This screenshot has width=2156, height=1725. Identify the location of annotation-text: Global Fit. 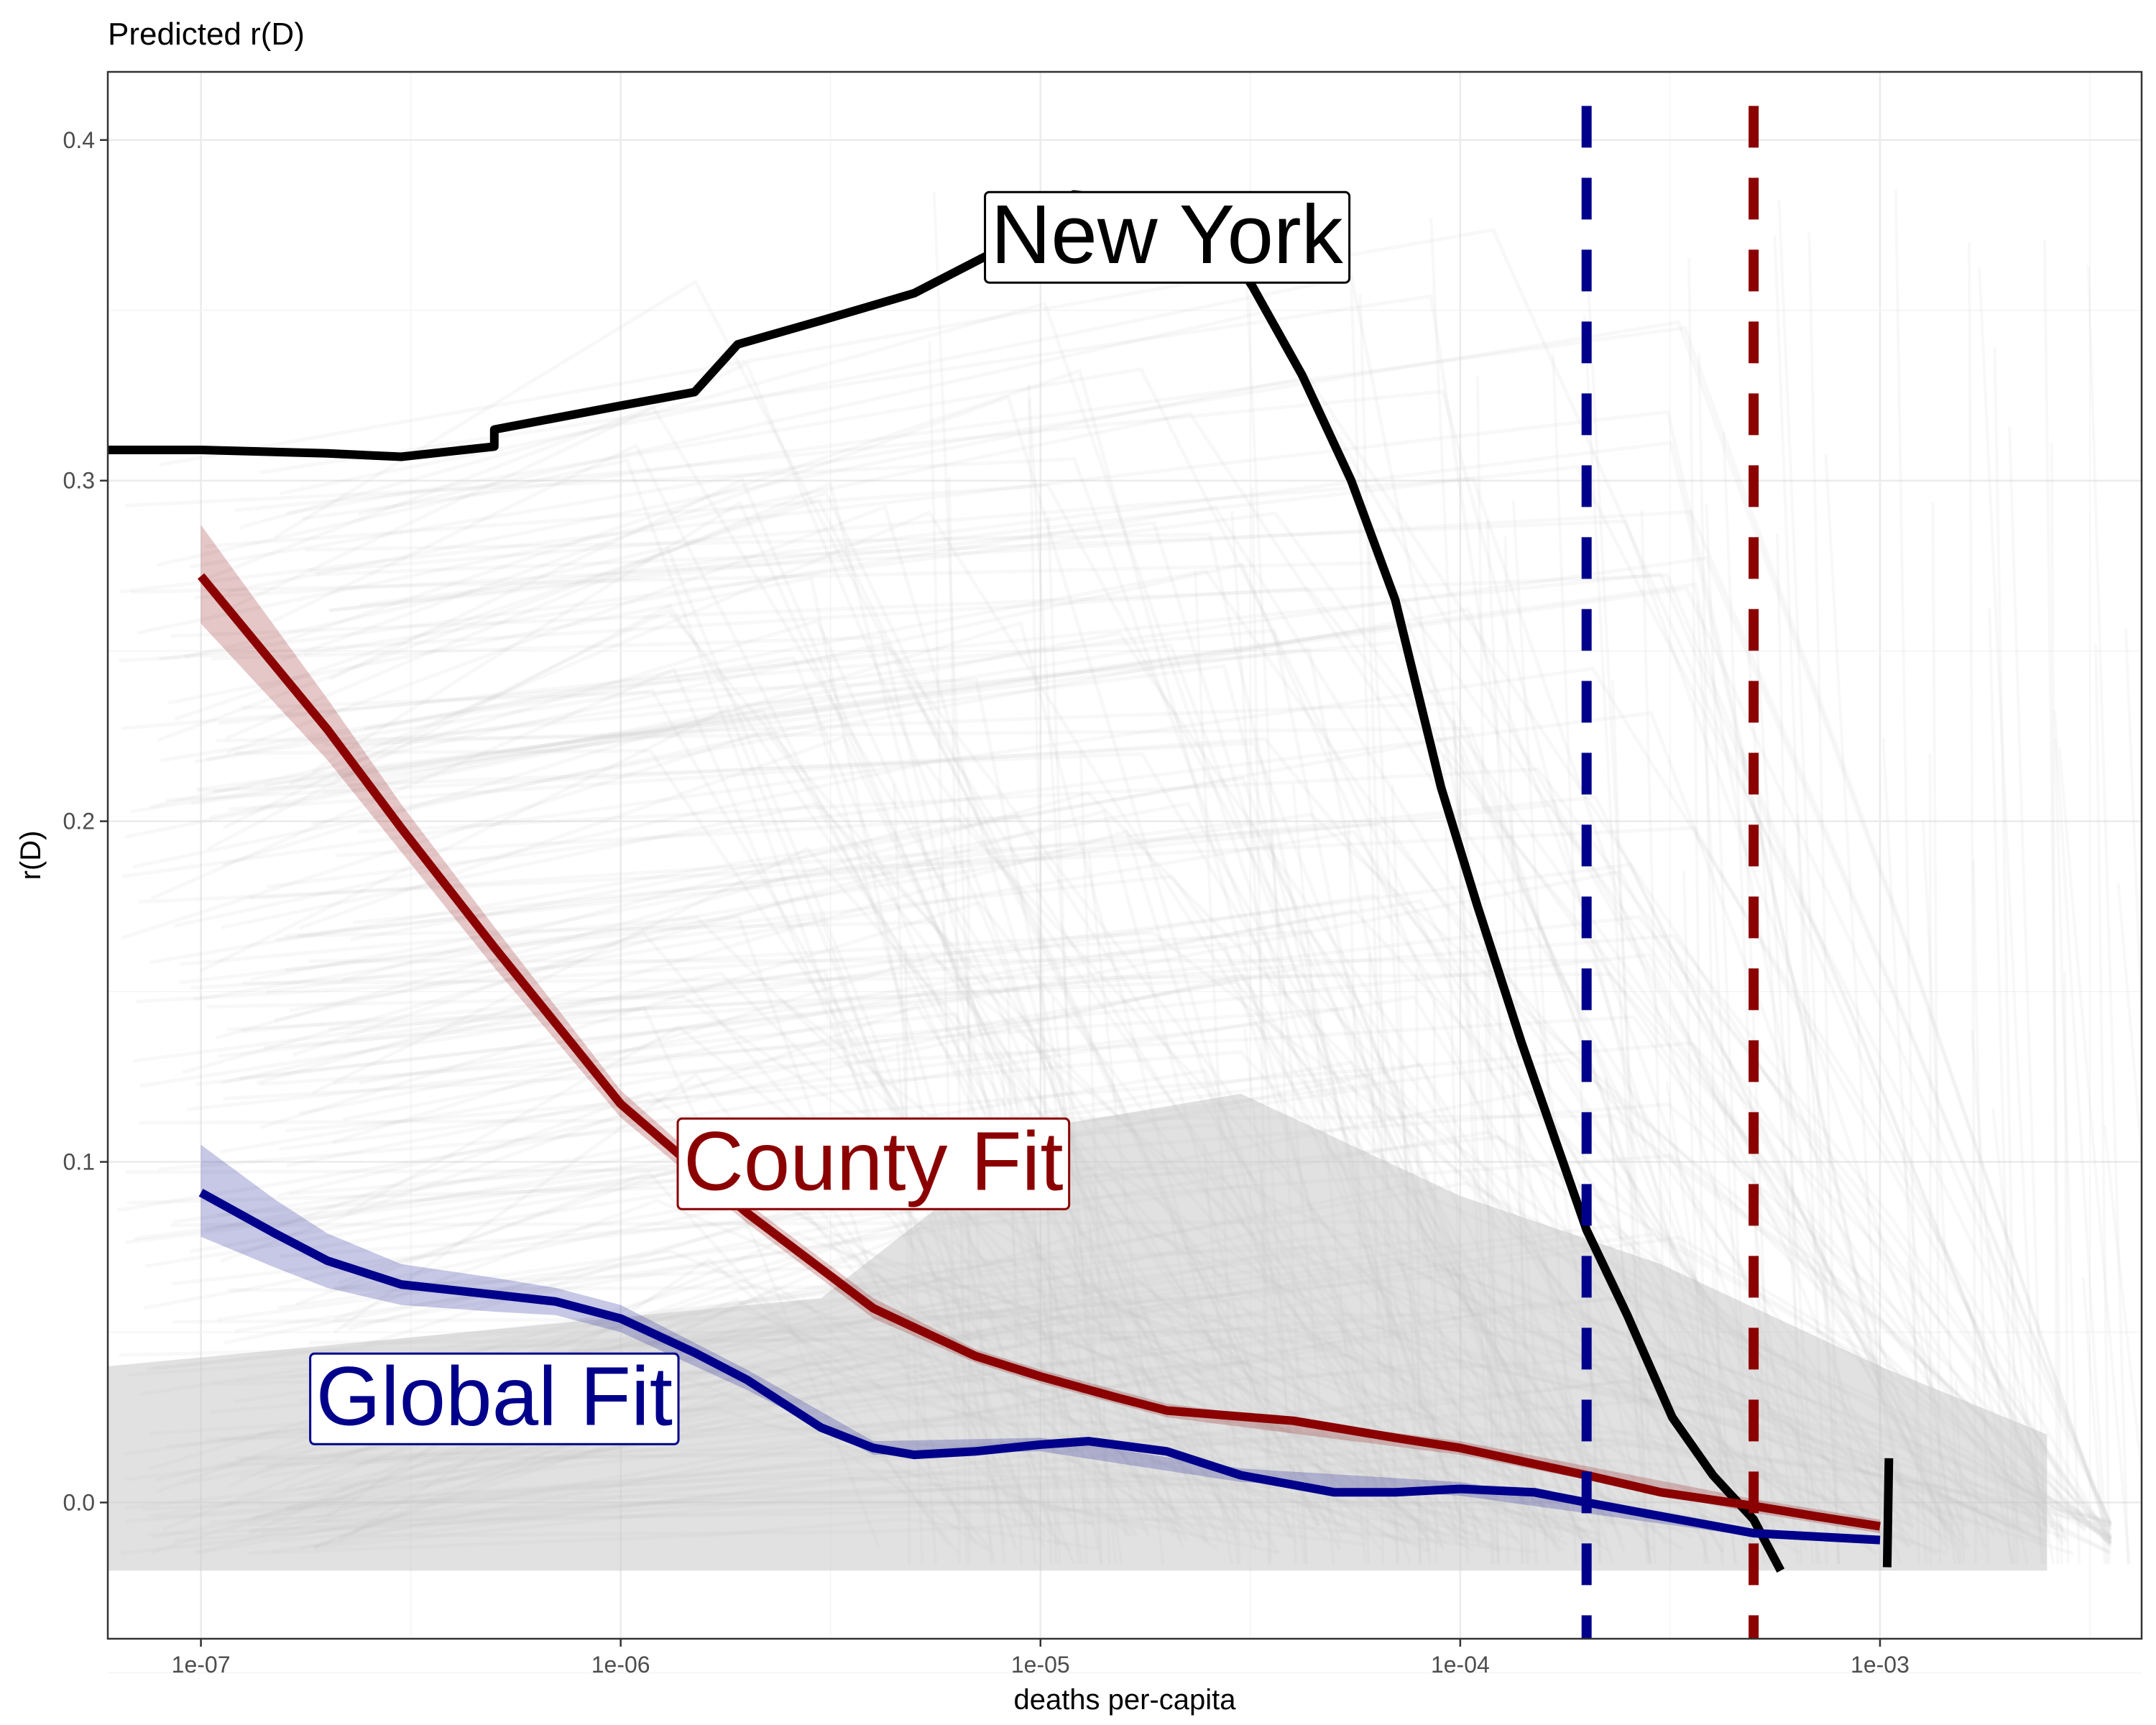
(494, 1396).